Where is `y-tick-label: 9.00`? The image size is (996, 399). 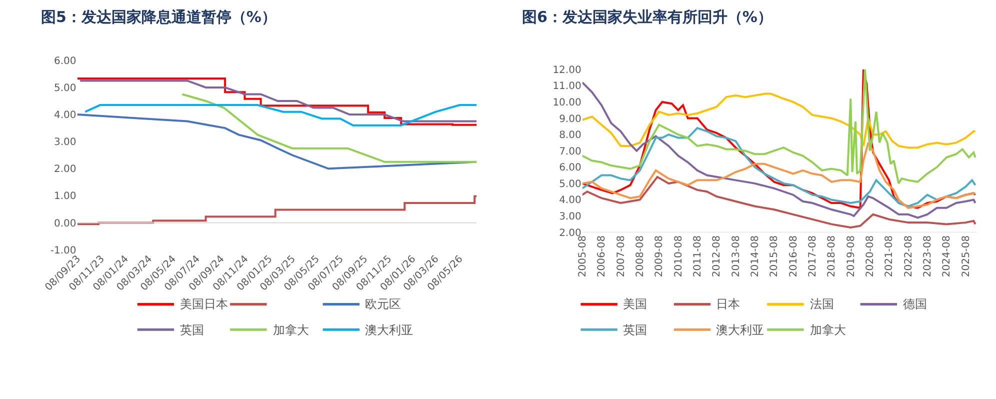
y-tick-label: 9.00 is located at coordinates (570, 119).